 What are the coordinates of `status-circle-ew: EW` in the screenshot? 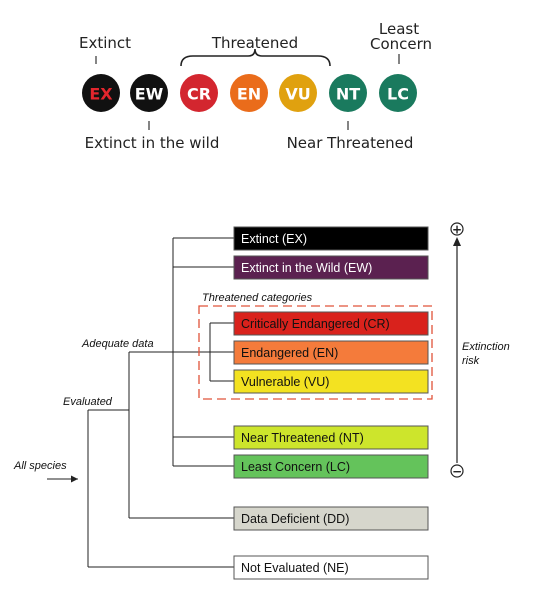 It's located at (149, 93).